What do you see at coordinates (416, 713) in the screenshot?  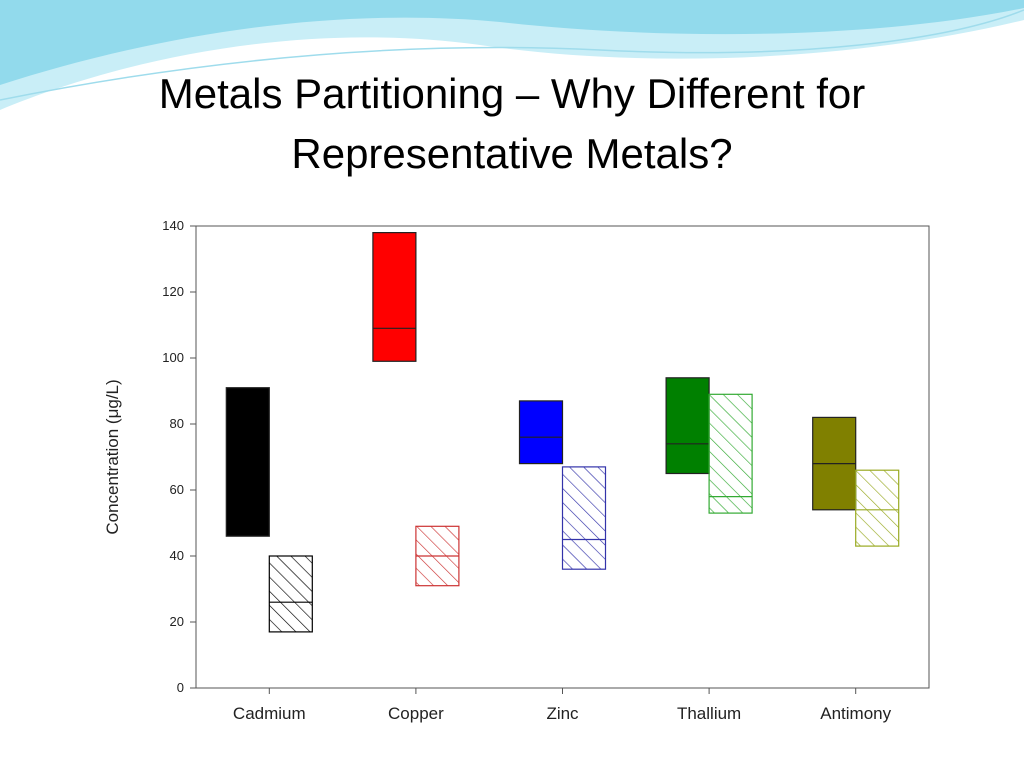 I see `x-category-label: Copper` at bounding box center [416, 713].